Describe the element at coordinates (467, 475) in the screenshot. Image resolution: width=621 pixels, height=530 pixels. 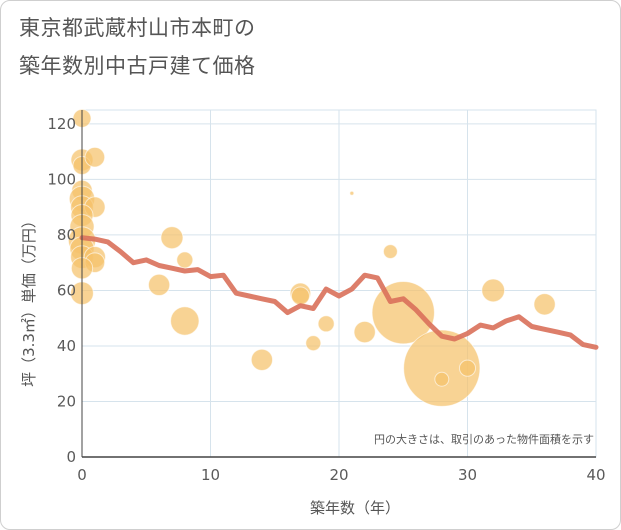
I see `x-tick-label: 30` at that location.